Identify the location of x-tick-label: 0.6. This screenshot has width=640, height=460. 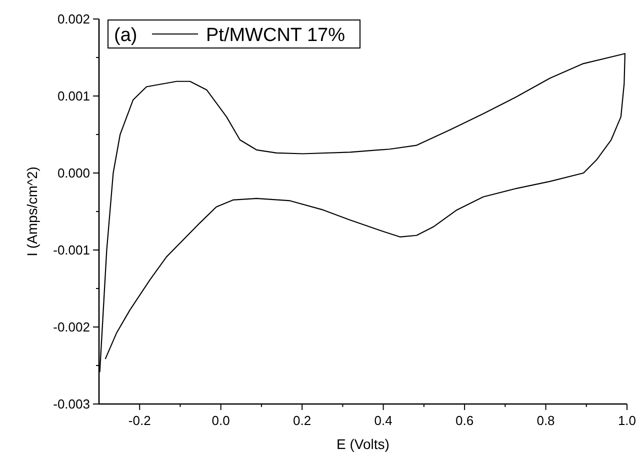
(465, 420).